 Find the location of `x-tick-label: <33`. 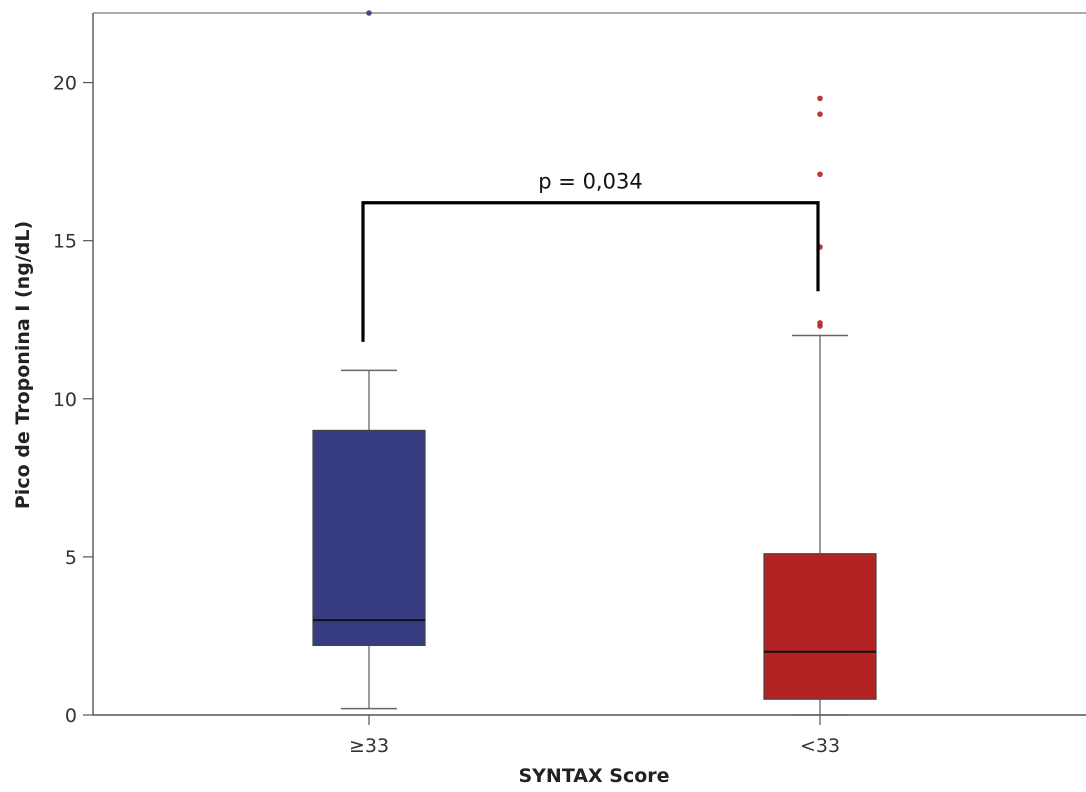

x-tick-label: <33 is located at coordinates (820, 746).